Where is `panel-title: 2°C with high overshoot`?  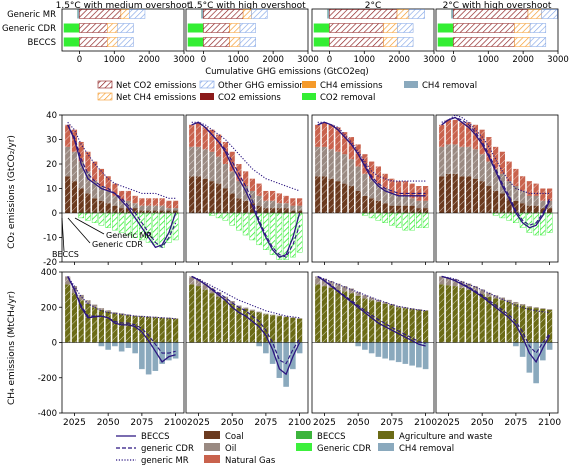
panel-title: 2°C with high overshoot is located at coordinates (497, 6).